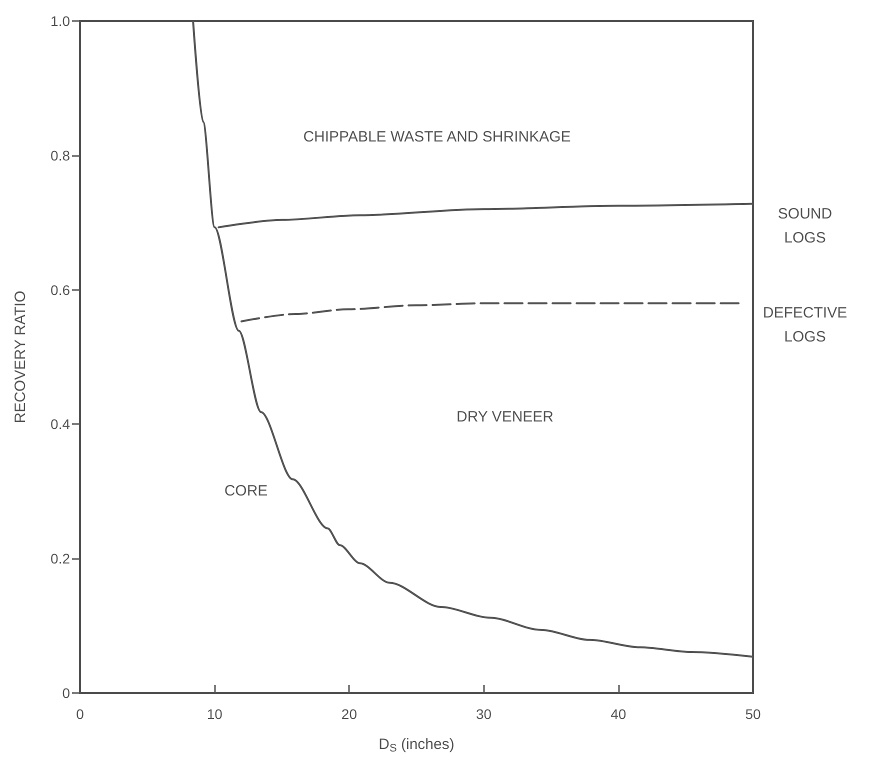 Image resolution: width=882 pixels, height=771 pixels. What do you see at coordinates (490, 312) in the screenshot?
I see `line-series` at bounding box center [490, 312].